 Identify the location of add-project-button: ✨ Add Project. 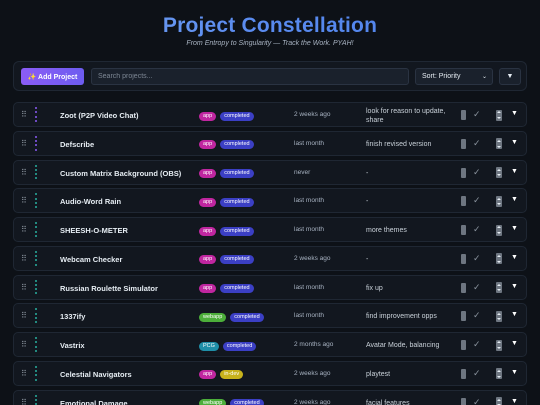
(52, 76).